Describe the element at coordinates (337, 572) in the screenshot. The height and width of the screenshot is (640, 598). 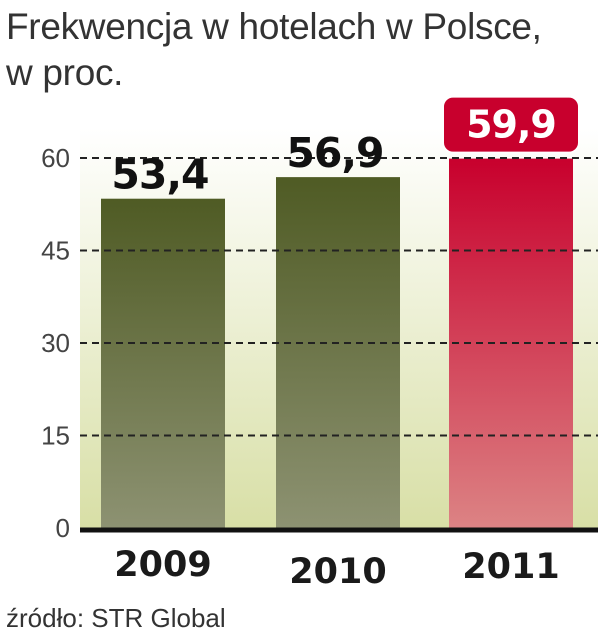
I see `x-tick-label-2010: 2010` at that location.